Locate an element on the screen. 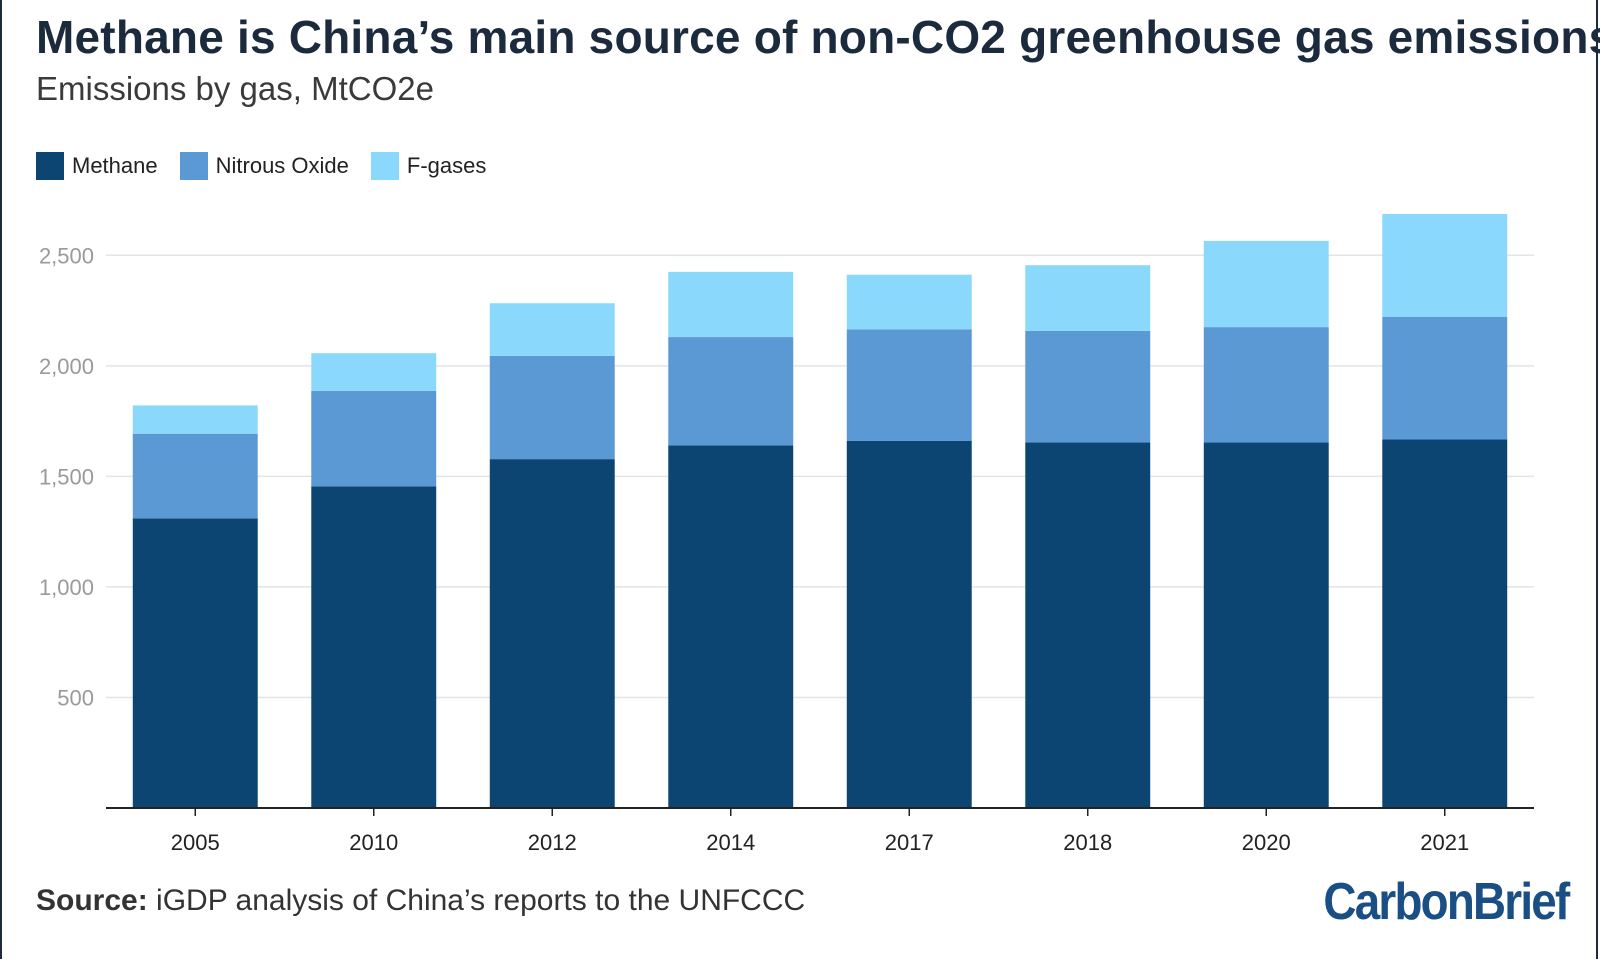 Image resolution: width=1600 pixels, height=961 pixels. legend-label-methane: Methane is located at coordinates (115, 165).